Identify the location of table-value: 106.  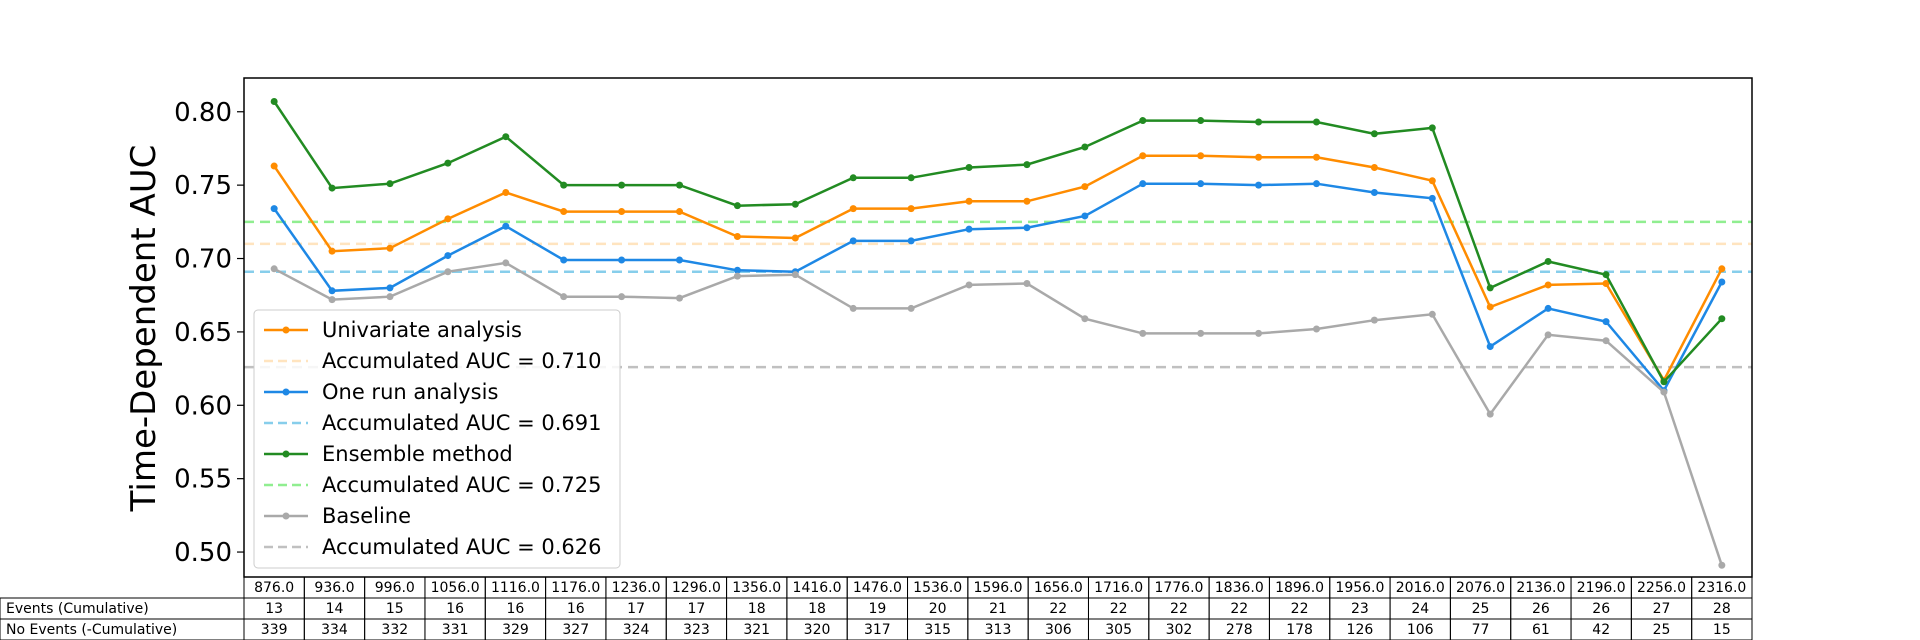
(1420, 630).